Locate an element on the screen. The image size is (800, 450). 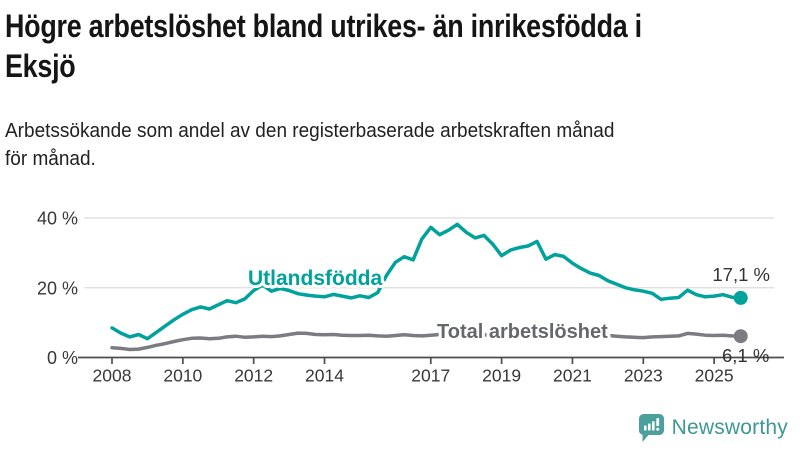
x-axis-tick-label: 2025 is located at coordinates (714, 376).